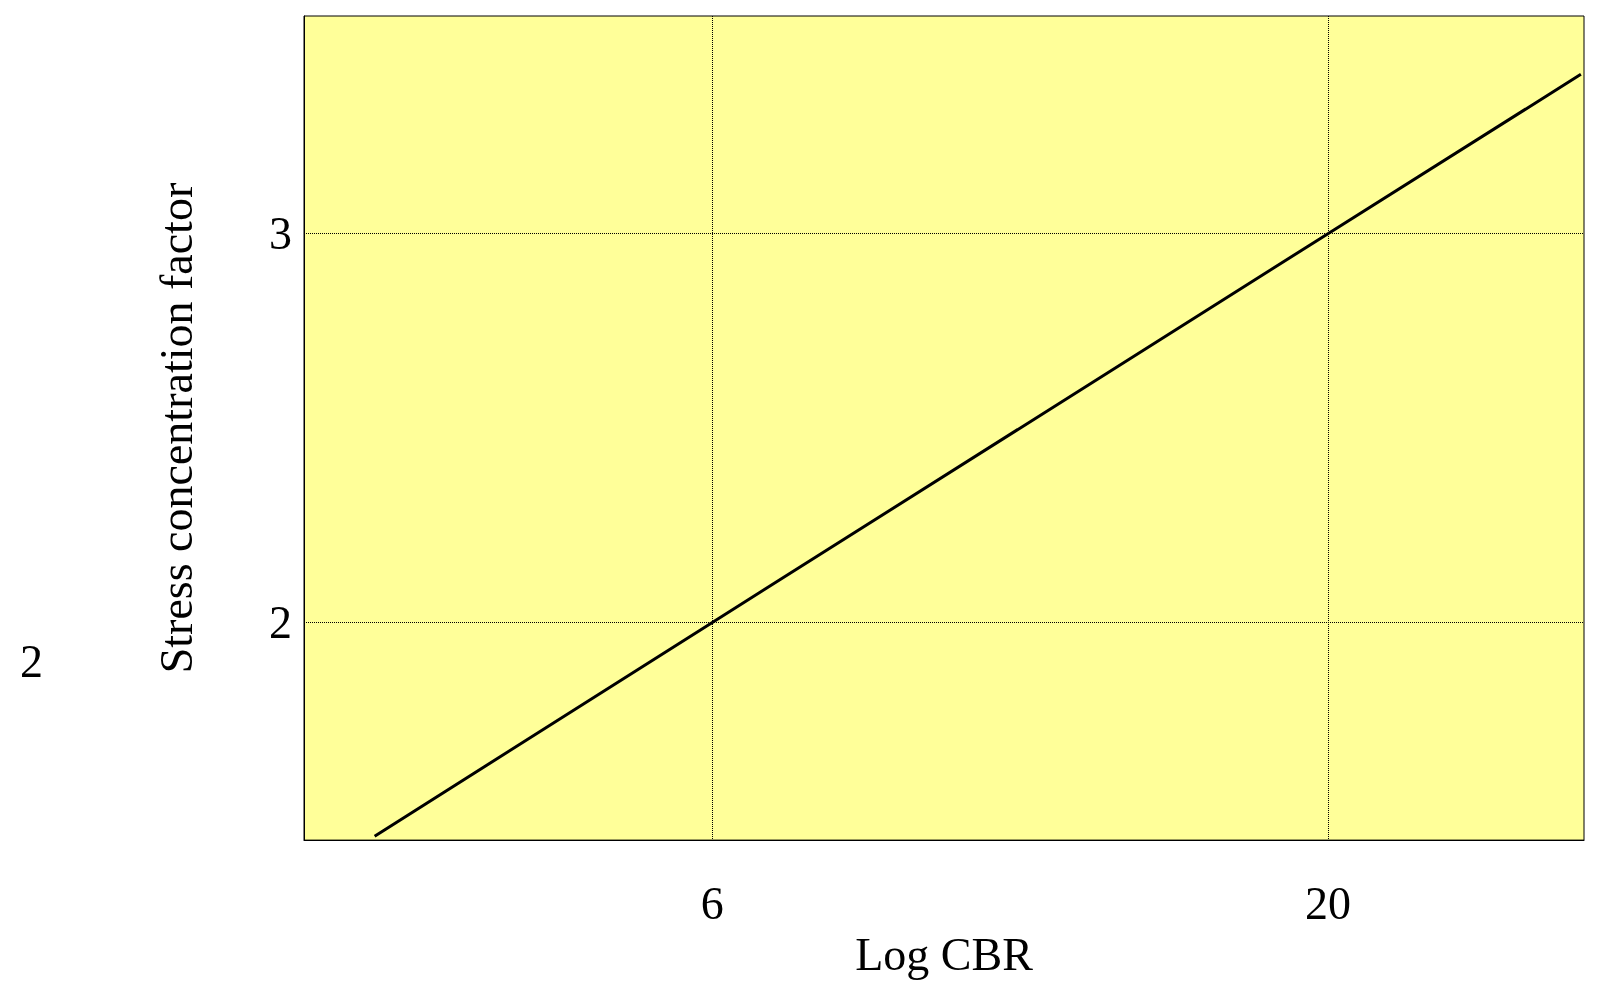  Describe the element at coordinates (944, 954) in the screenshot. I see `x-axis-title: Log CBR` at that location.